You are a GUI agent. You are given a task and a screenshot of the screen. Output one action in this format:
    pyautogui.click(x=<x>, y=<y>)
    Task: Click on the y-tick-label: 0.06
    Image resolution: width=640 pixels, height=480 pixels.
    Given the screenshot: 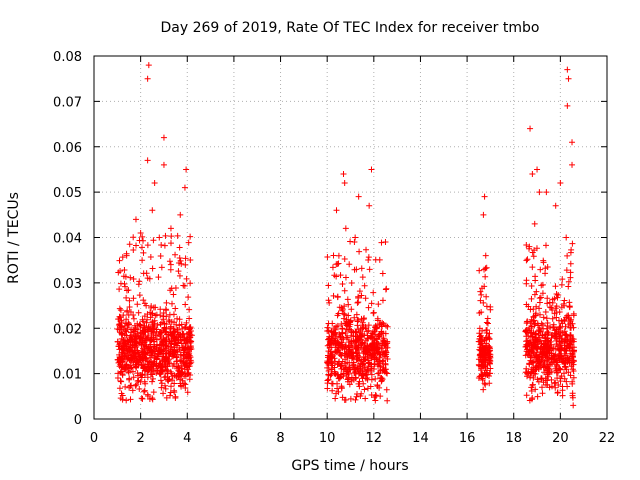 What is the action you would take?
    pyautogui.click(x=67, y=148)
    